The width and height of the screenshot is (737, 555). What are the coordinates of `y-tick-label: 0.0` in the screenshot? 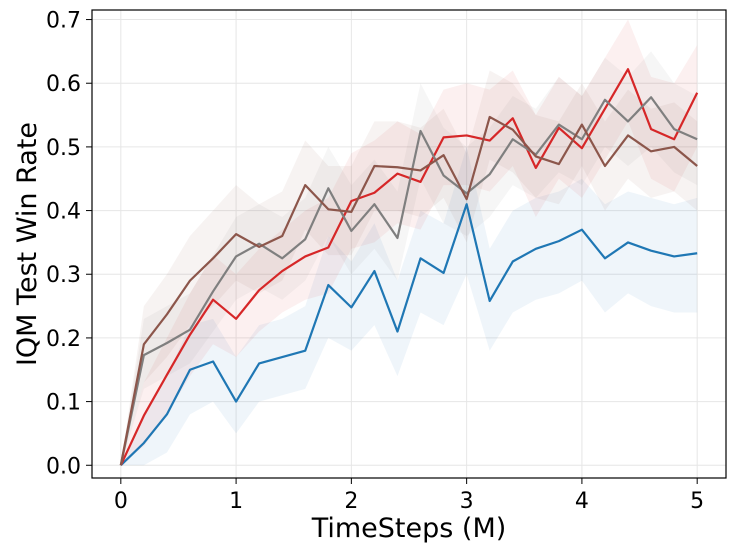 It's located at (63, 466).